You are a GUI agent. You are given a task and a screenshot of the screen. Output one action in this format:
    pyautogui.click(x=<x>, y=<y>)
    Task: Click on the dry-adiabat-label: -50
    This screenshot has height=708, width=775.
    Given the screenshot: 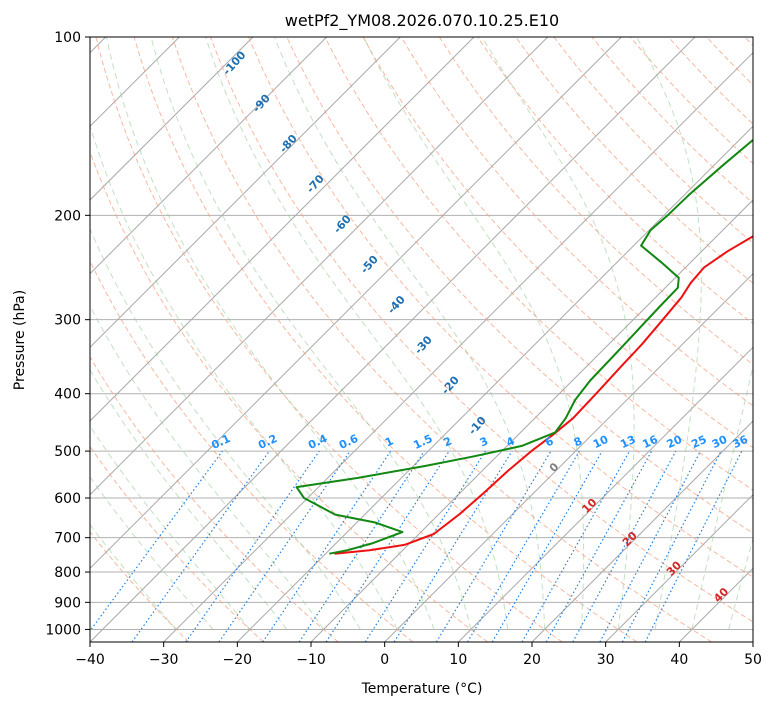 What is the action you would take?
    pyautogui.click(x=369, y=265)
    